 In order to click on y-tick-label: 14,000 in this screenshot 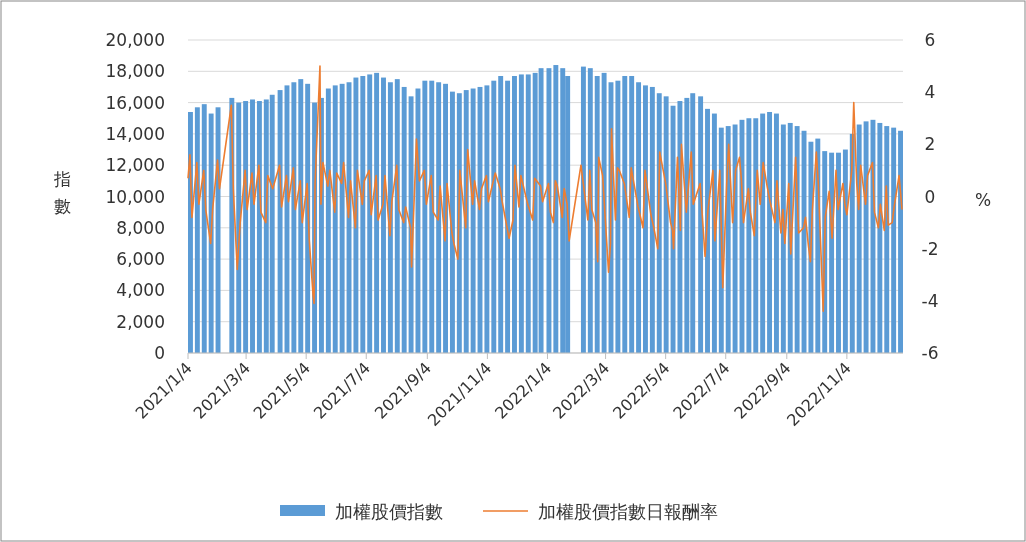, I will do `click(135, 133)`.